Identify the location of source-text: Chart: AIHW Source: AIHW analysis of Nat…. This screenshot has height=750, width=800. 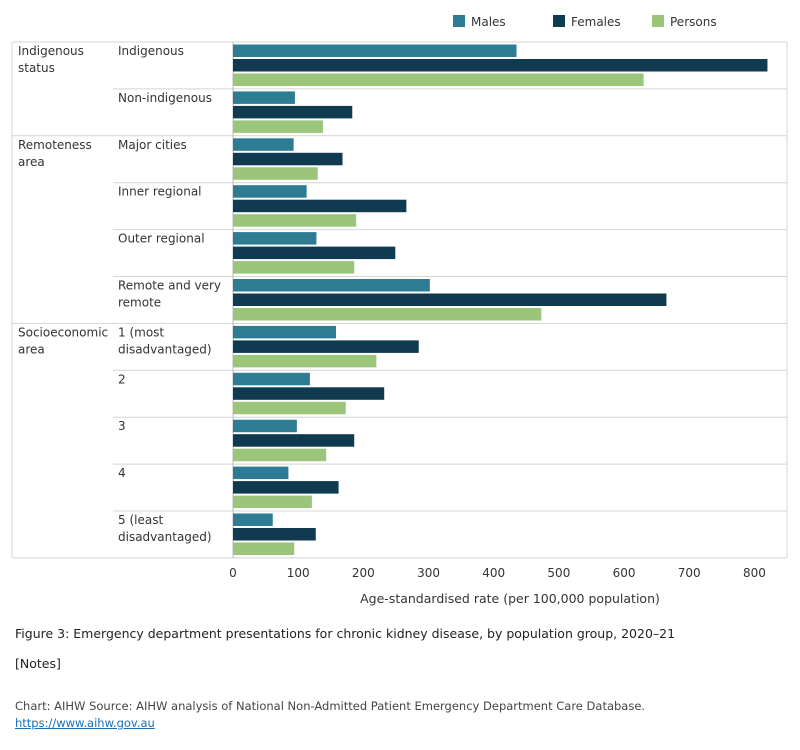
(330, 706).